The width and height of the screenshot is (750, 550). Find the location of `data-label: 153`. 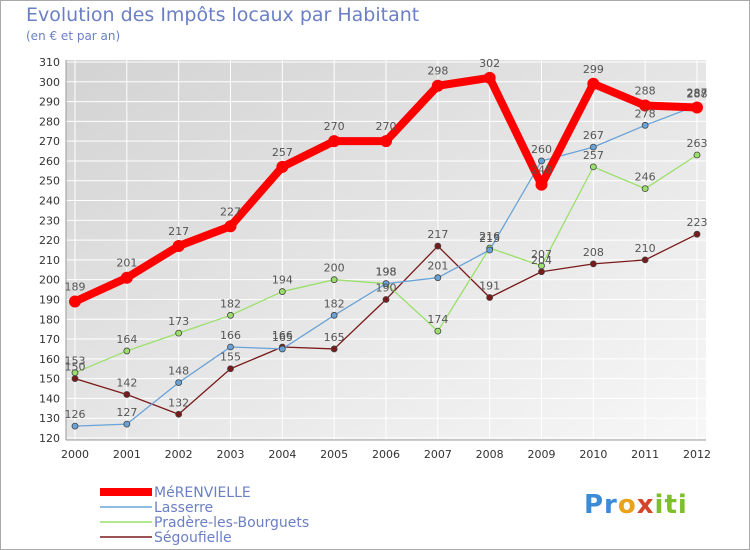

data-label: 153 is located at coordinates (75, 361).